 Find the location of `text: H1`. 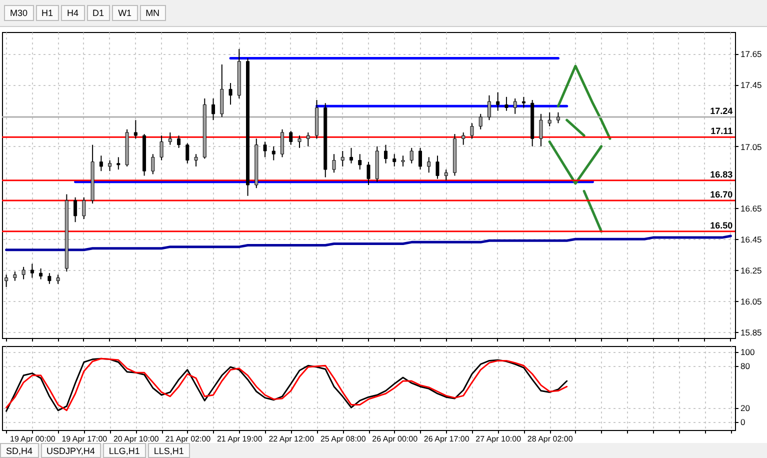

text: H1 is located at coordinates (48, 13).